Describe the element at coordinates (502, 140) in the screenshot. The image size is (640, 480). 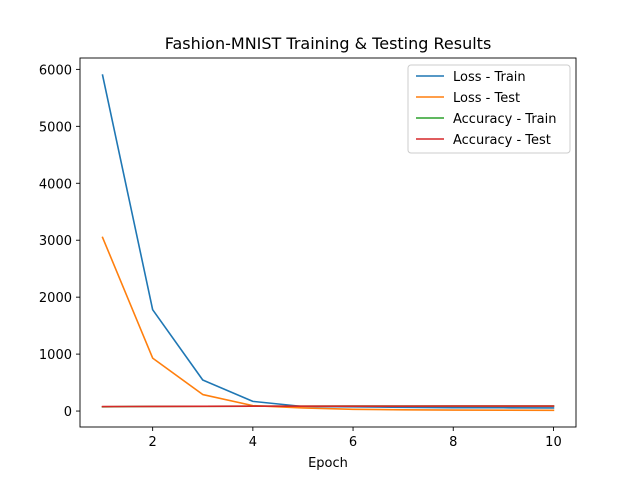
I see `legend-label: Accuracy - Test` at that location.